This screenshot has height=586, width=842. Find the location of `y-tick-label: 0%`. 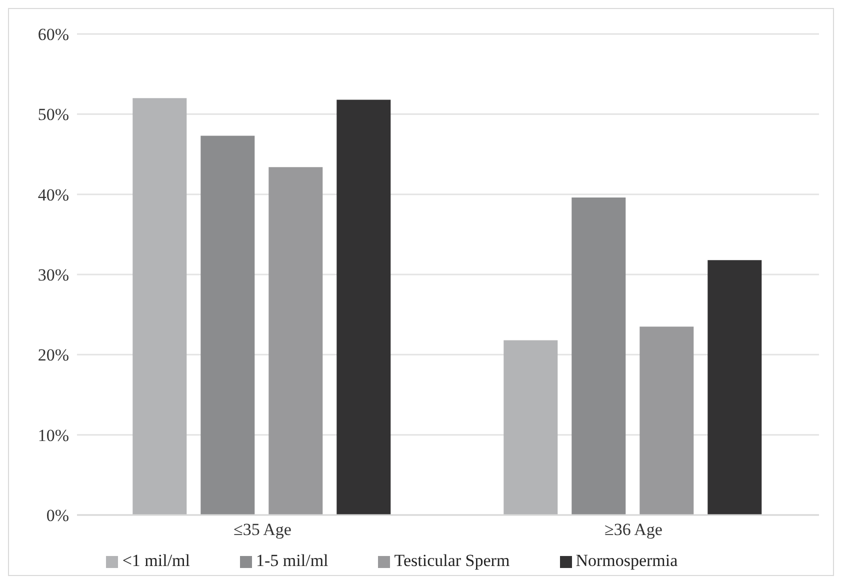

y-tick-label: 0% is located at coordinates (57, 516).